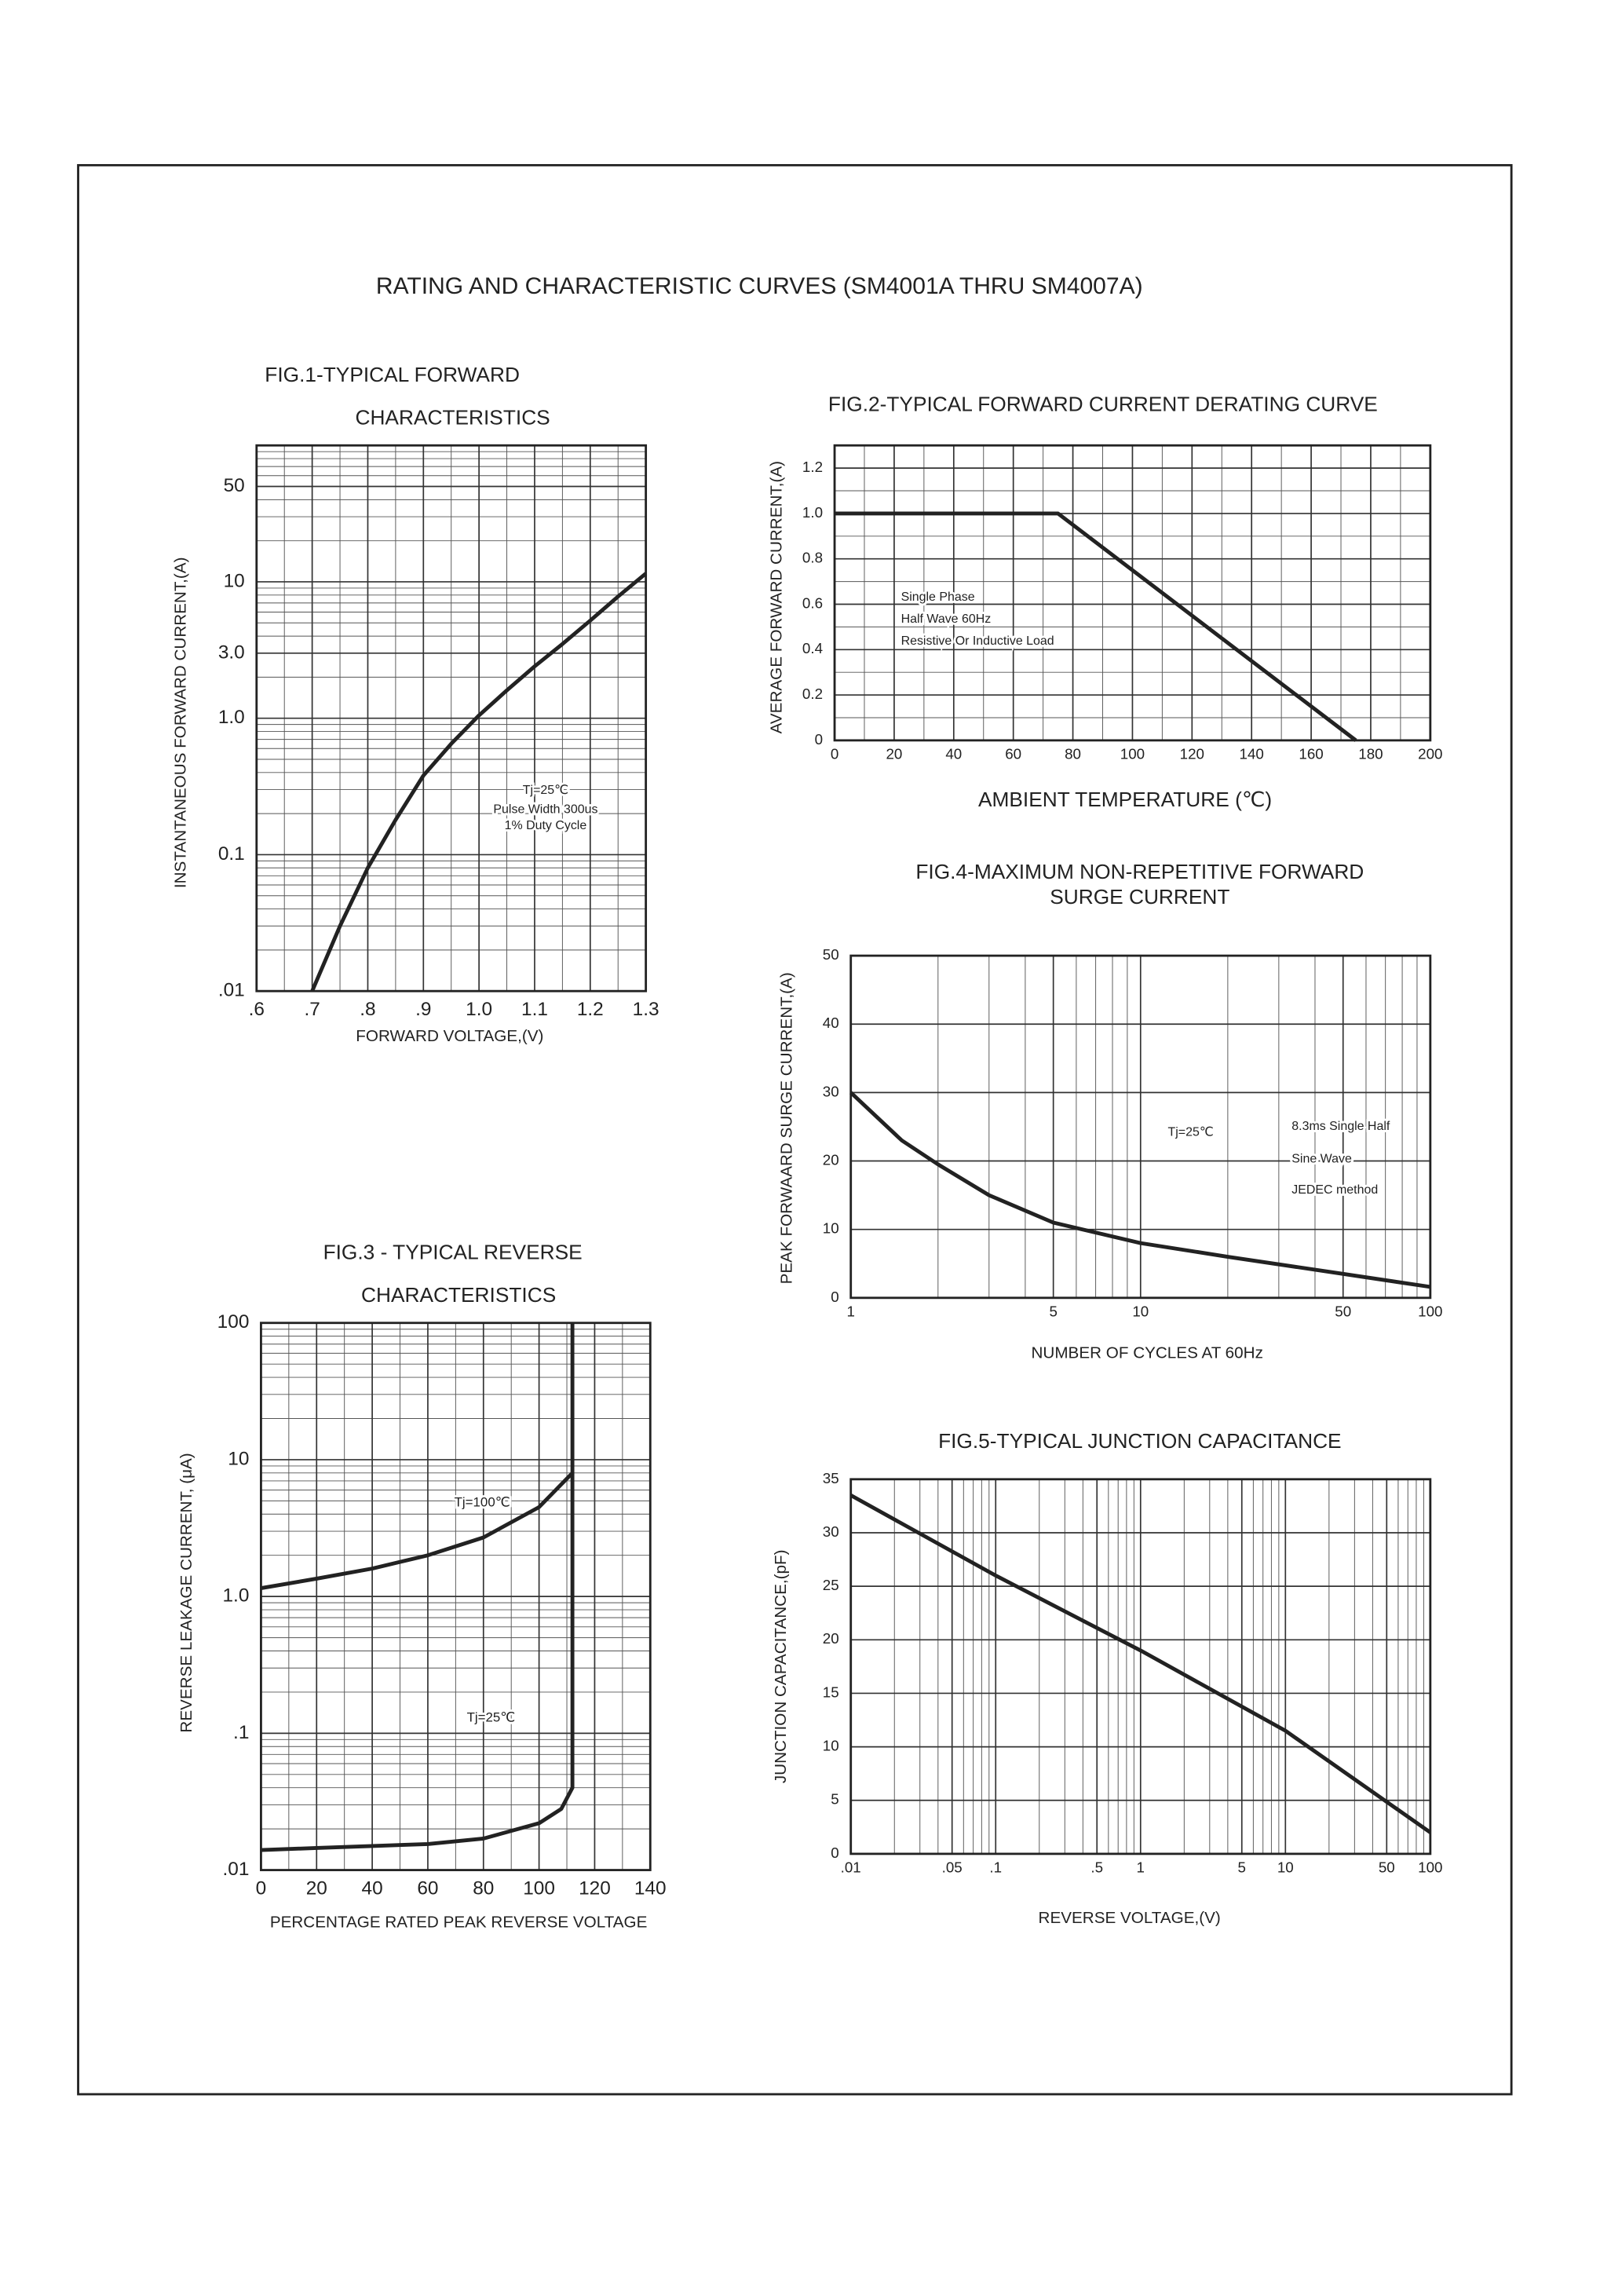  I want to click on x-tick-label: .05, so click(953, 1868).